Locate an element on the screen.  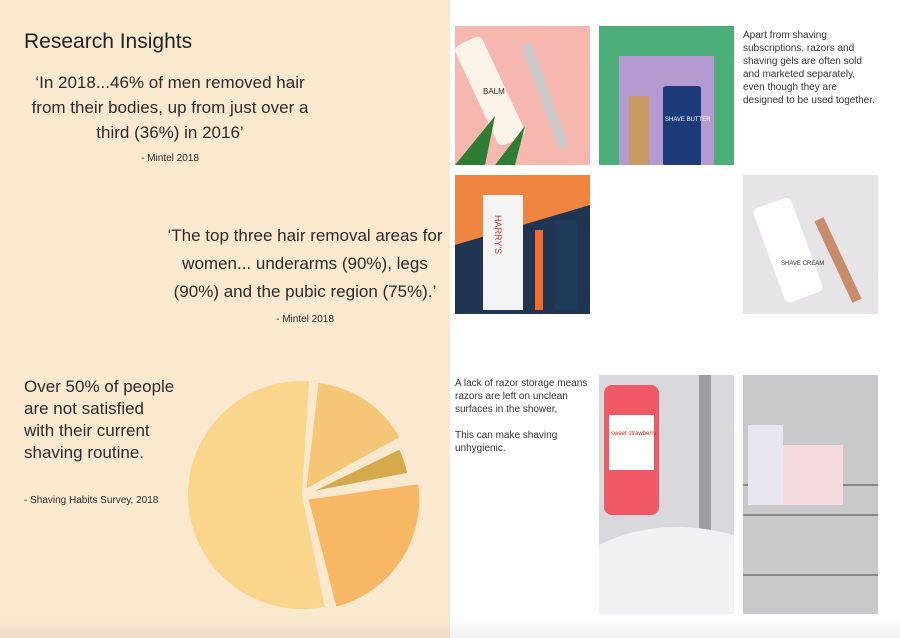
shower-image-strawberry: sweet strawberry is located at coordinates (666, 494).